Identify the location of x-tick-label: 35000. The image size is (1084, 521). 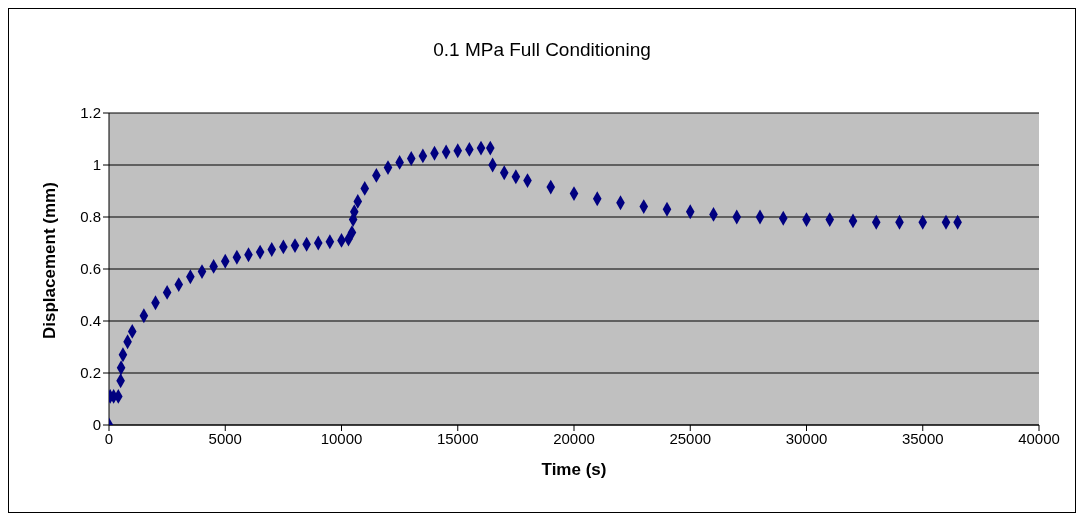
(922, 438).